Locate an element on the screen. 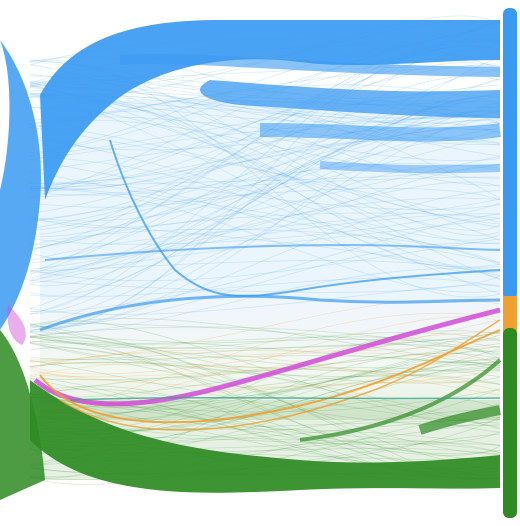 The height and width of the screenshot is (526, 520). top-blue-sub-band is located at coordinates (350, 99).